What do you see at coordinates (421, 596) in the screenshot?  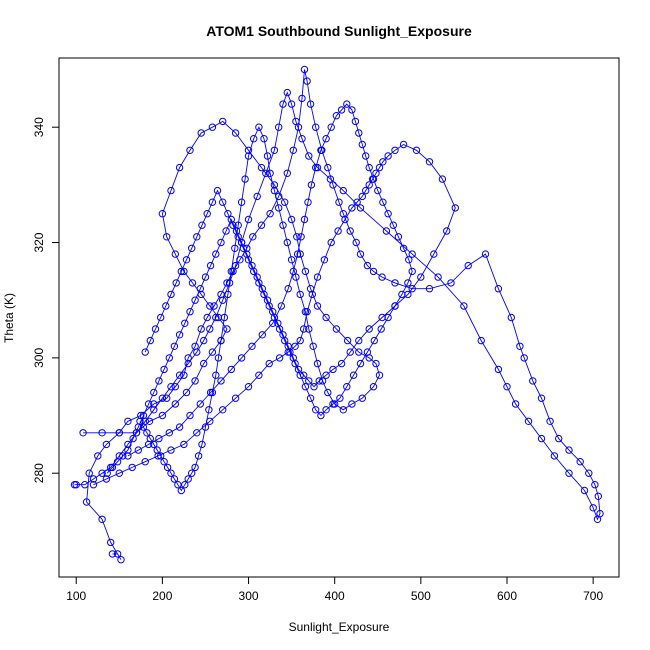 I see `x-tick-label: 500` at bounding box center [421, 596].